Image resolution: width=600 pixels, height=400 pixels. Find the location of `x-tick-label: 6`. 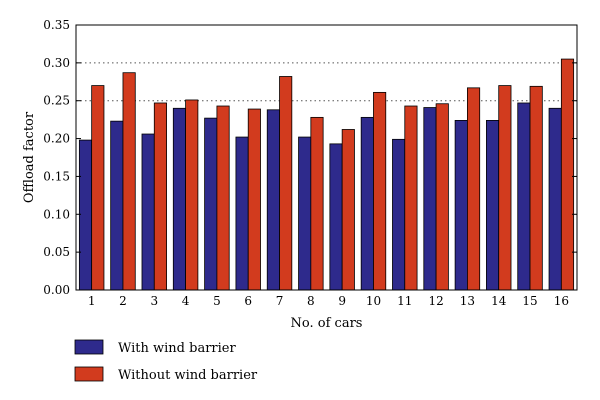

x-tick-label: 6 is located at coordinates (248, 301).